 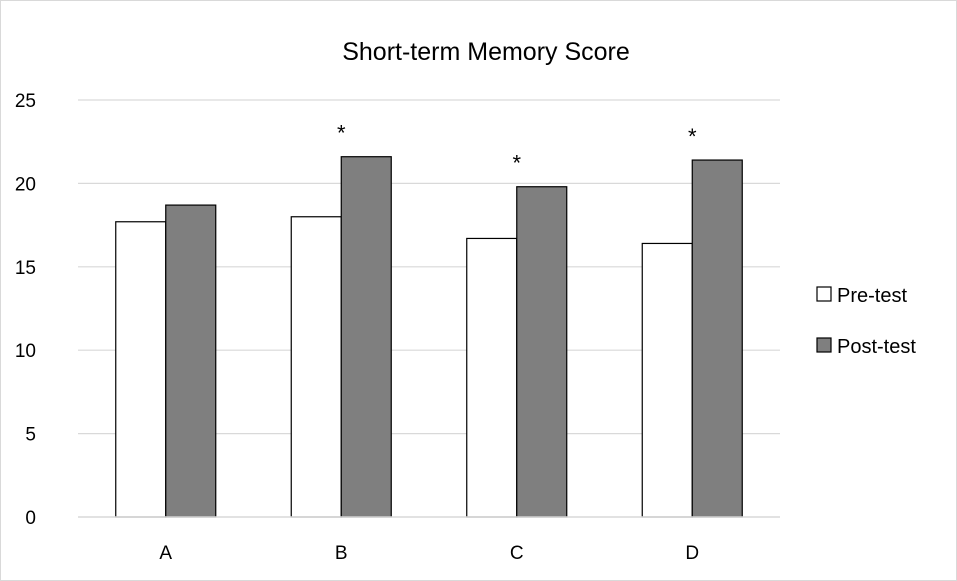 What do you see at coordinates (25, 101) in the screenshot?
I see `y-tick-label: 25` at bounding box center [25, 101].